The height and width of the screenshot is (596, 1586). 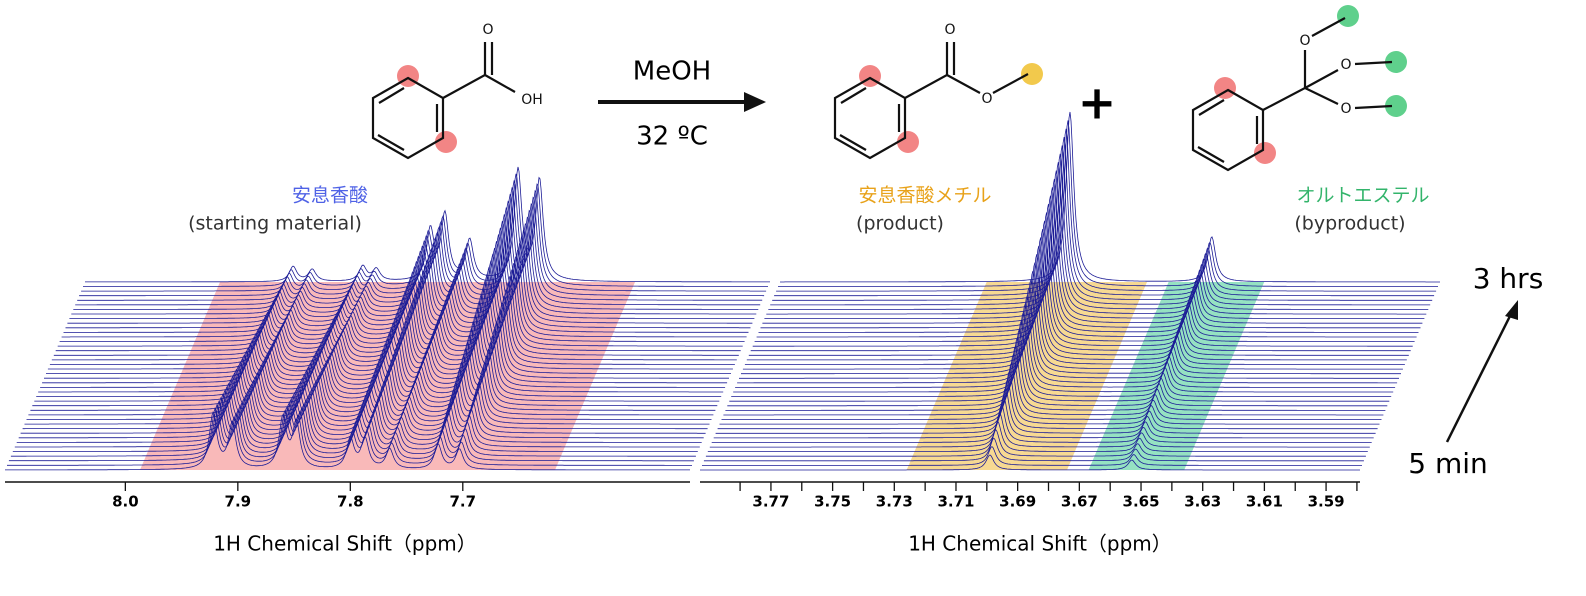 I want to click on acid-structure: O OH, so click(x=457, y=91).